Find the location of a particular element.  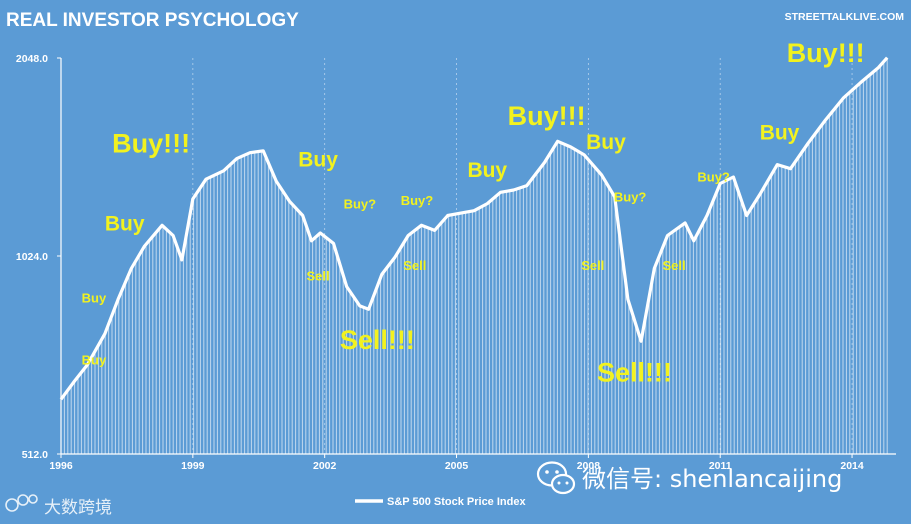

wechat-id: 微信号: shenlancaijing is located at coordinates (712, 479).